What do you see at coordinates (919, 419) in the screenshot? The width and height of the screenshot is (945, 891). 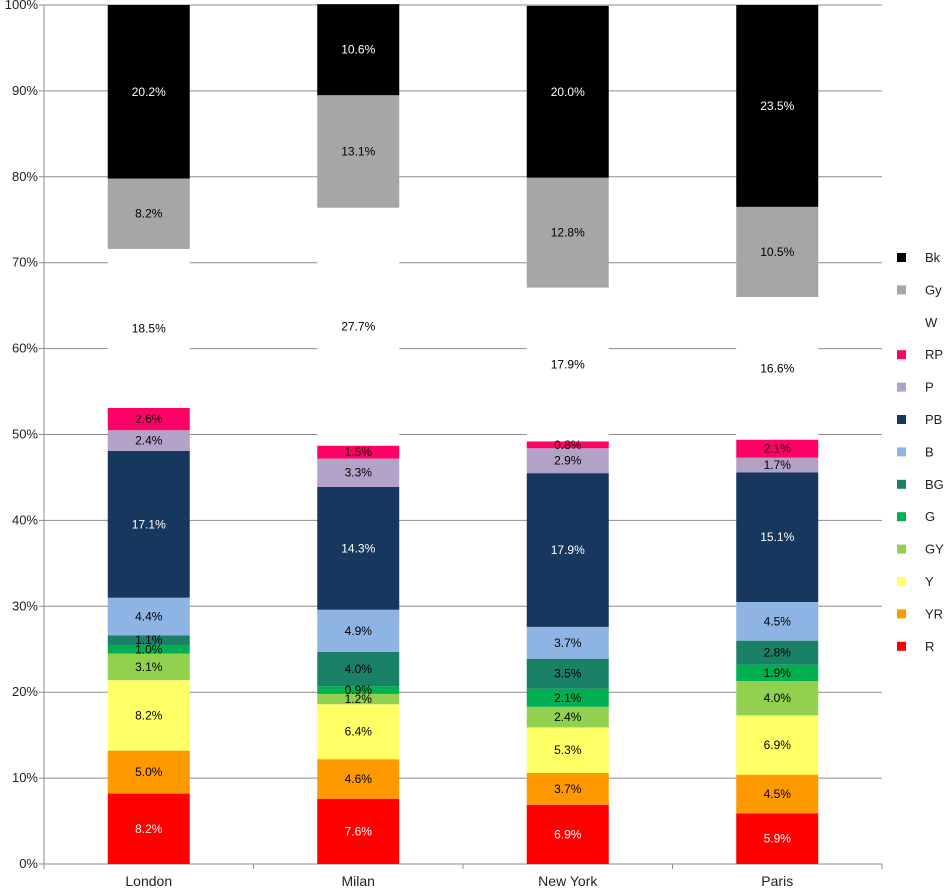 I see `legend-item-pb: PB` at bounding box center [919, 419].